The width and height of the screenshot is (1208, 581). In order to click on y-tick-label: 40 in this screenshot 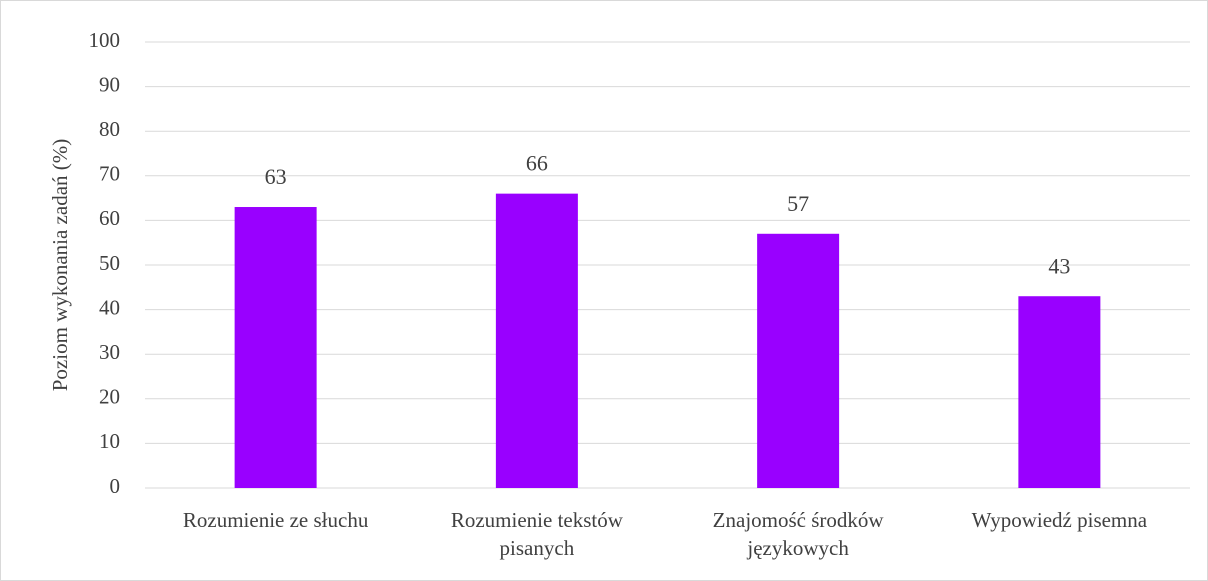, I will do `click(109, 307)`.